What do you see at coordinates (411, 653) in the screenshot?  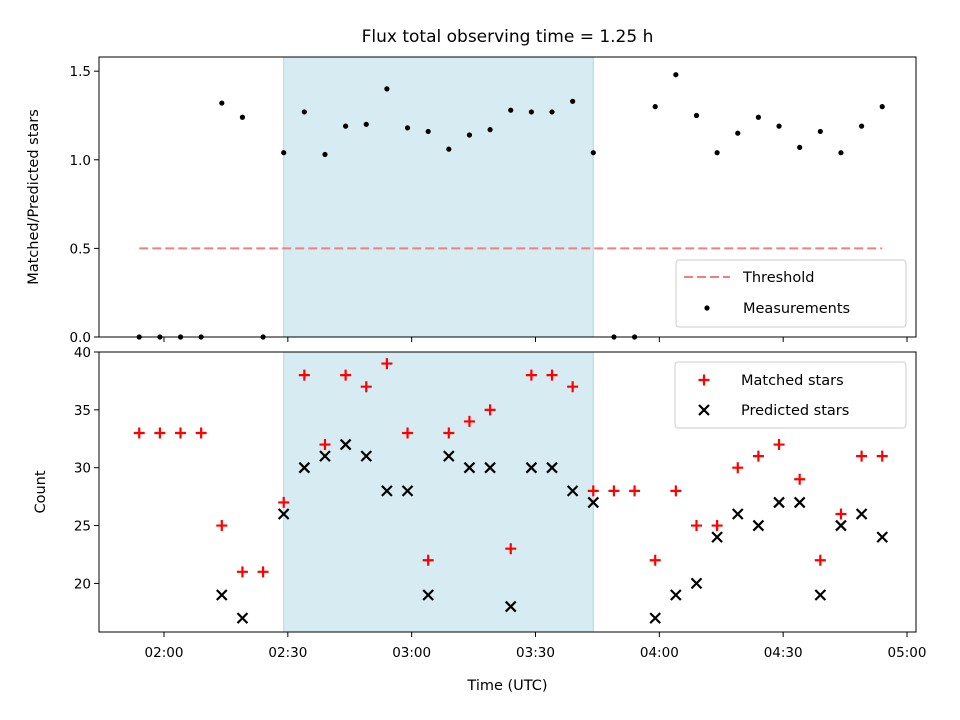 I see `xtick-label: 03:00` at bounding box center [411, 653].